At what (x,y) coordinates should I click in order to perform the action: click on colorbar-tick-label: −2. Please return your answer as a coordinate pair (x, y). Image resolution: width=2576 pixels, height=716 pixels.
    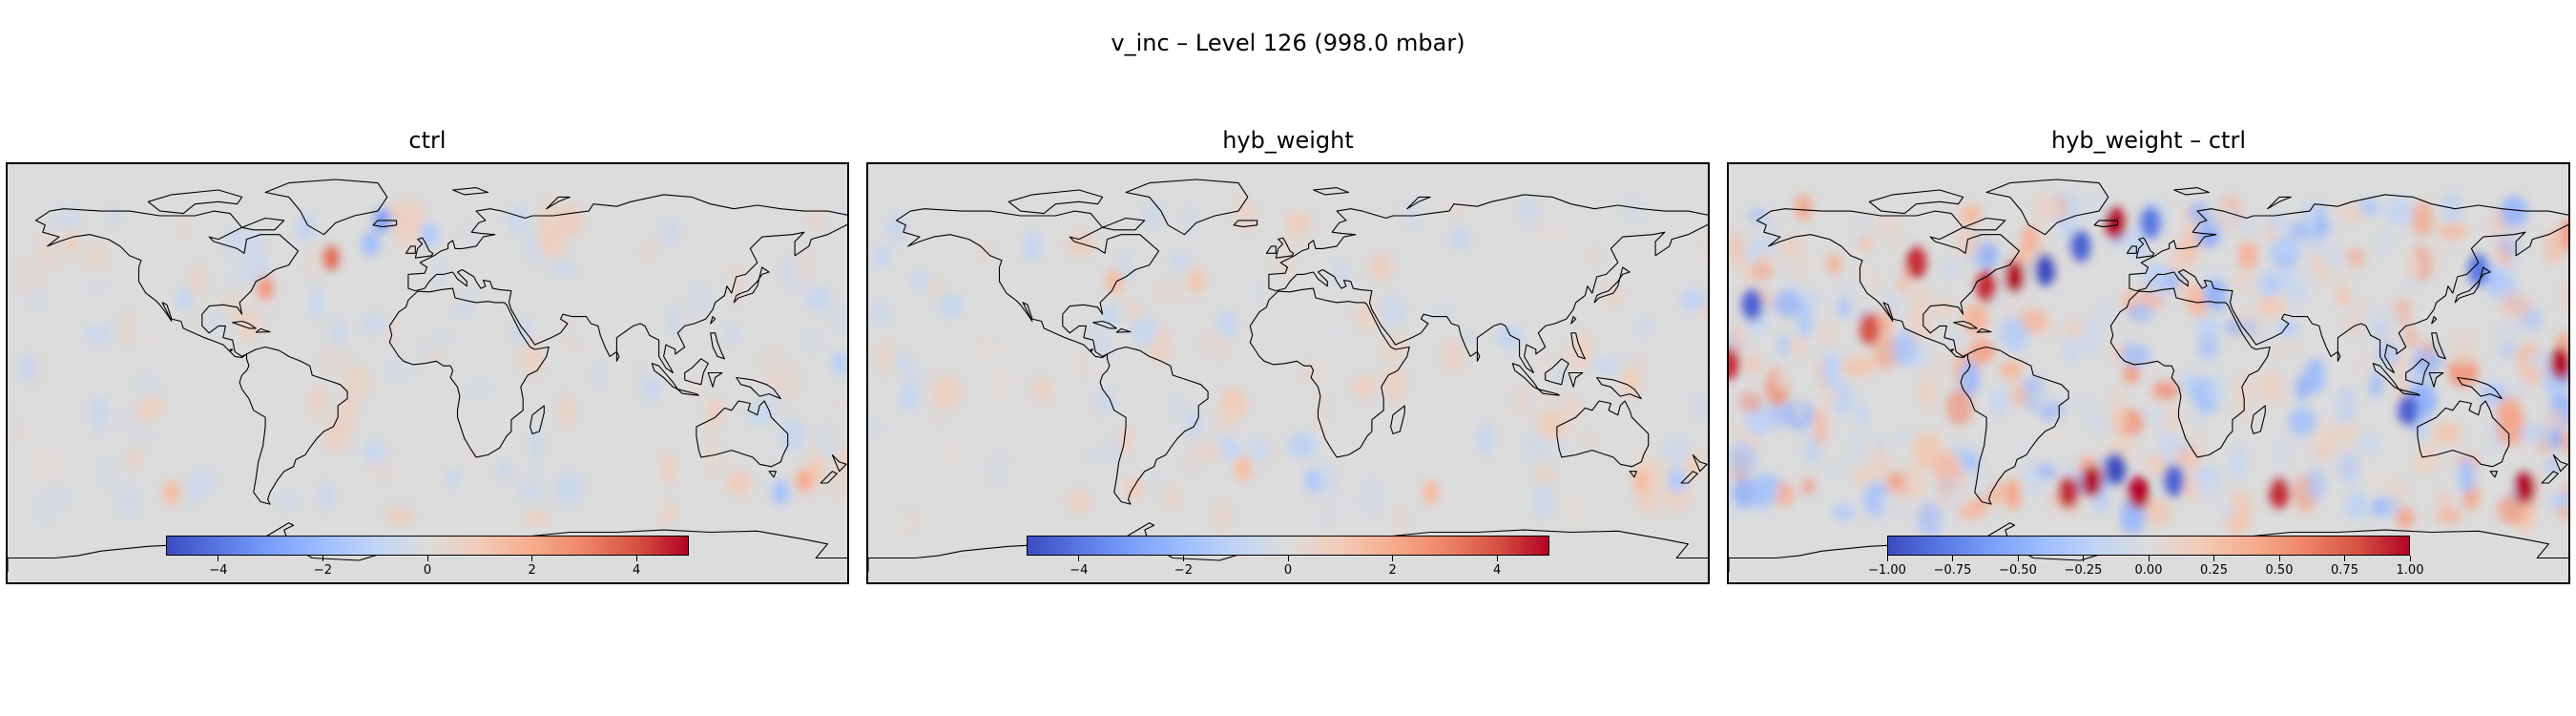
    Looking at the image, I should click on (1183, 570).